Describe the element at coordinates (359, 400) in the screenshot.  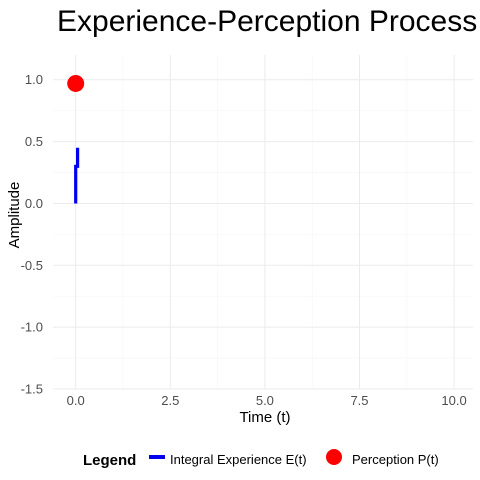
I see `x-tick-label: 7.5` at that location.